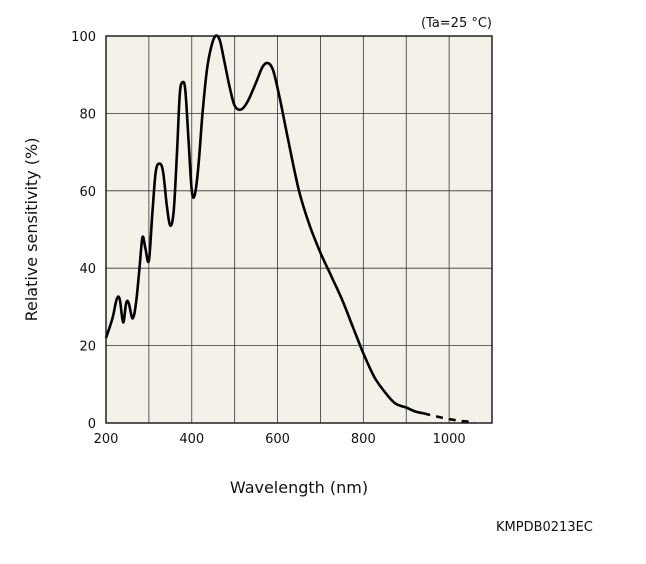 The width and height of the screenshot is (646, 564). I want to click on condition-note: (Ta=25 °C), so click(456, 23).